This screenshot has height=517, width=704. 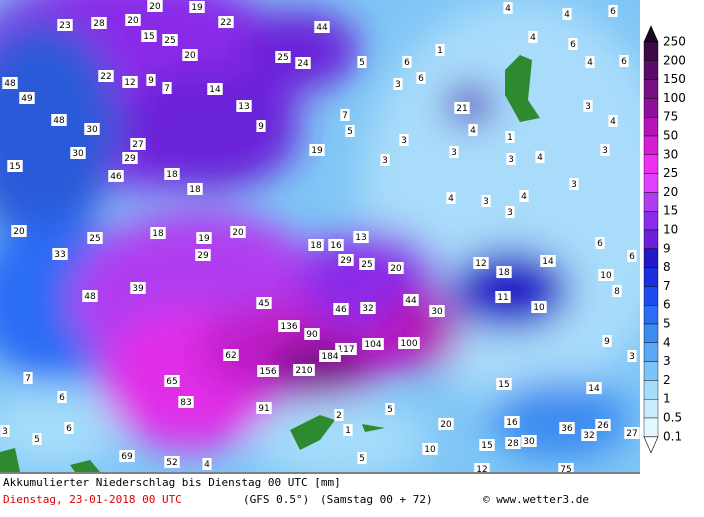 I want to click on legend-label: 2, so click(x=667, y=380).